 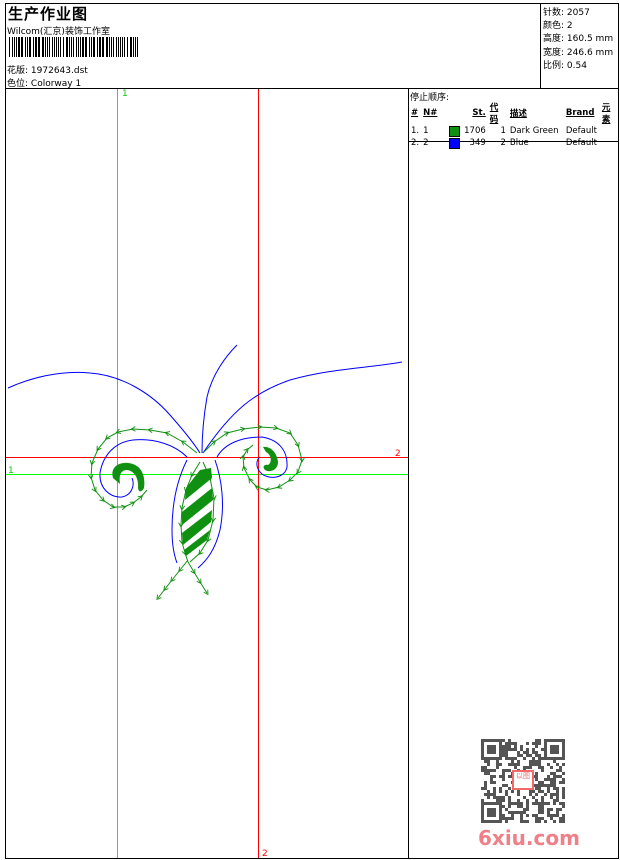 What do you see at coordinates (265, 854) in the screenshot?
I see `guide-label: 2` at bounding box center [265, 854].